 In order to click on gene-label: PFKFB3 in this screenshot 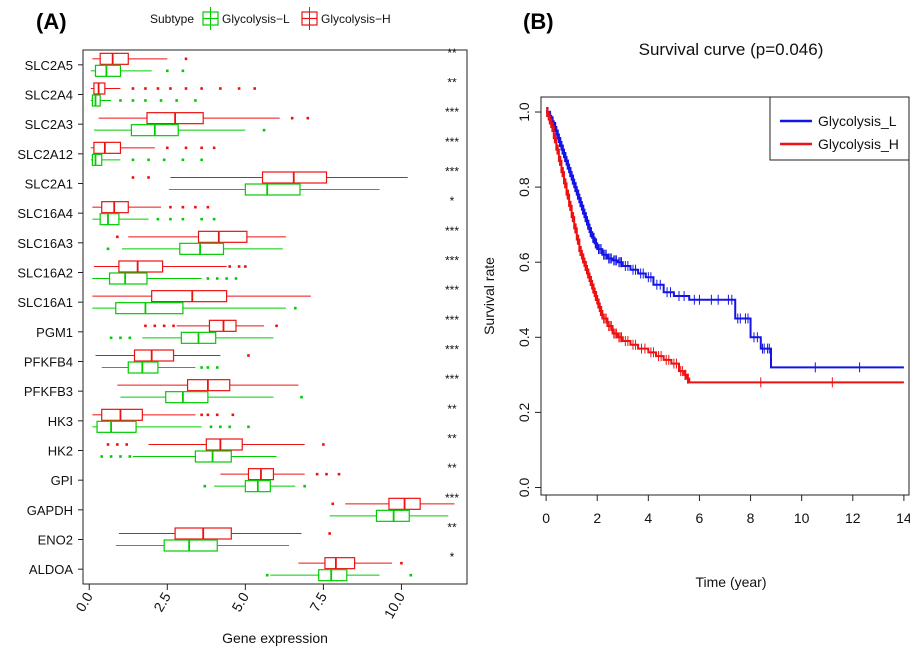, I will do `click(48, 391)`.